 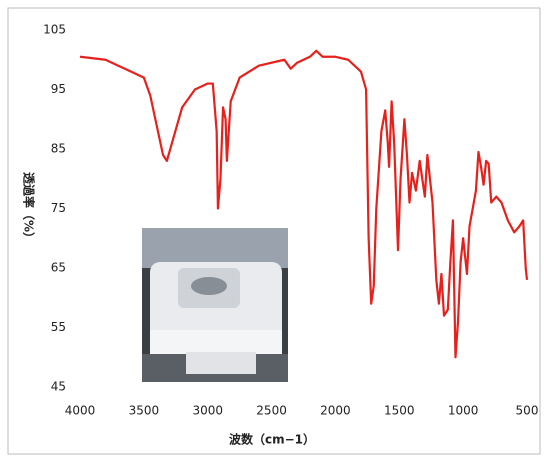 I want to click on y-tick-label: 85, so click(x=58, y=149).